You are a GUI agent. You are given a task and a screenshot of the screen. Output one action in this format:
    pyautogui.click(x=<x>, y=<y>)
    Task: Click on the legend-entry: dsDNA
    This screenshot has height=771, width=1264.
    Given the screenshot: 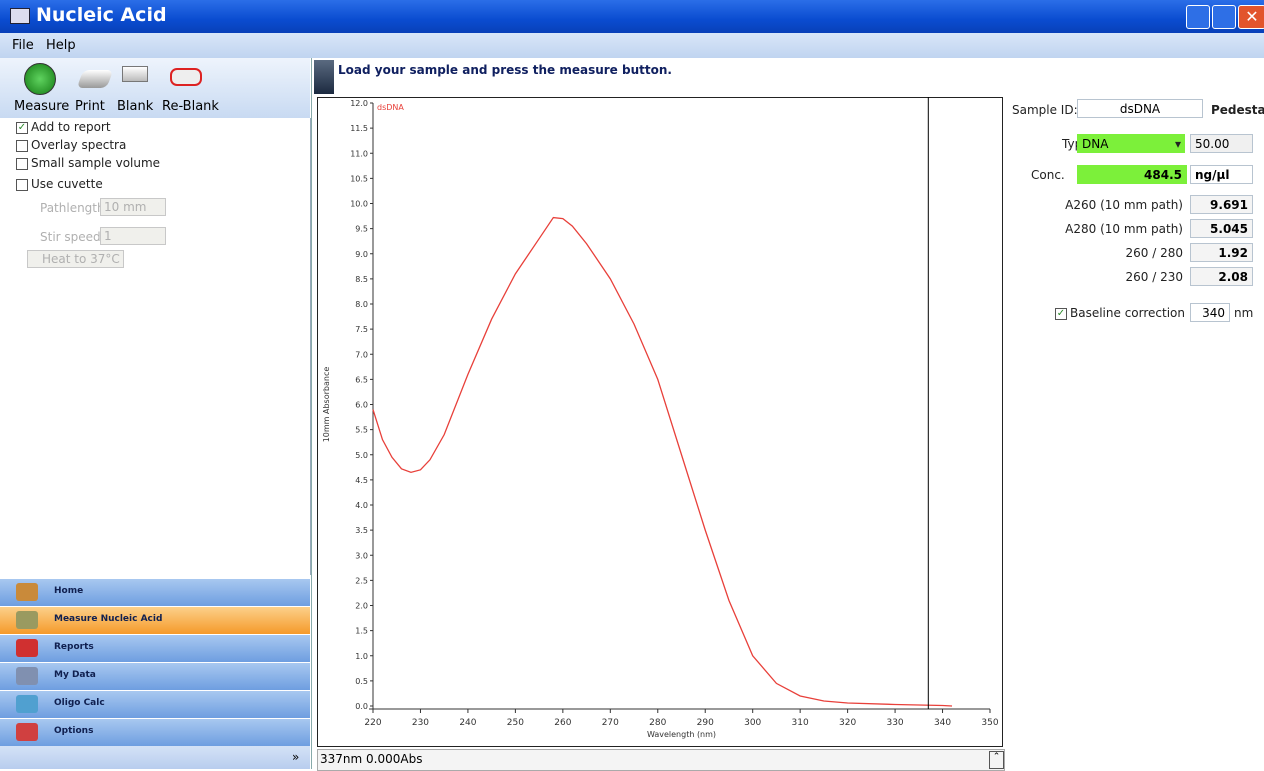 What is the action you would take?
    pyautogui.click(x=390, y=107)
    